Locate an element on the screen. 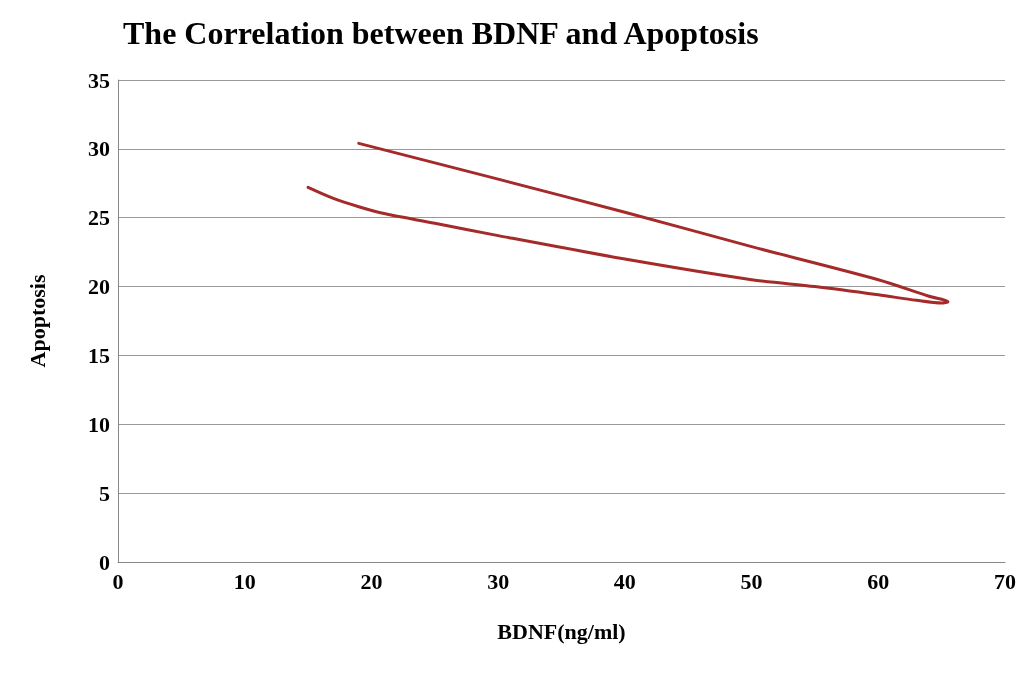 The height and width of the screenshot is (674, 1029). x-tick-label: 60 is located at coordinates (878, 581).